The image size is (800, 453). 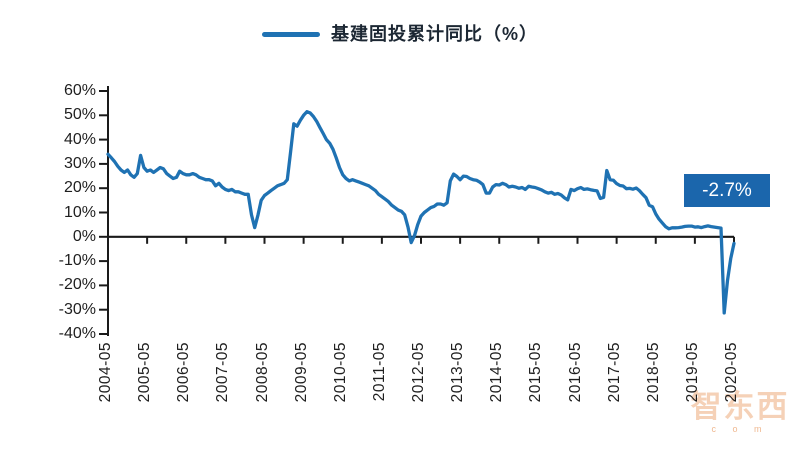 What do you see at coordinates (740, 406) in the screenshot?
I see `watermark-logo-text: 智东西` at bounding box center [740, 406].